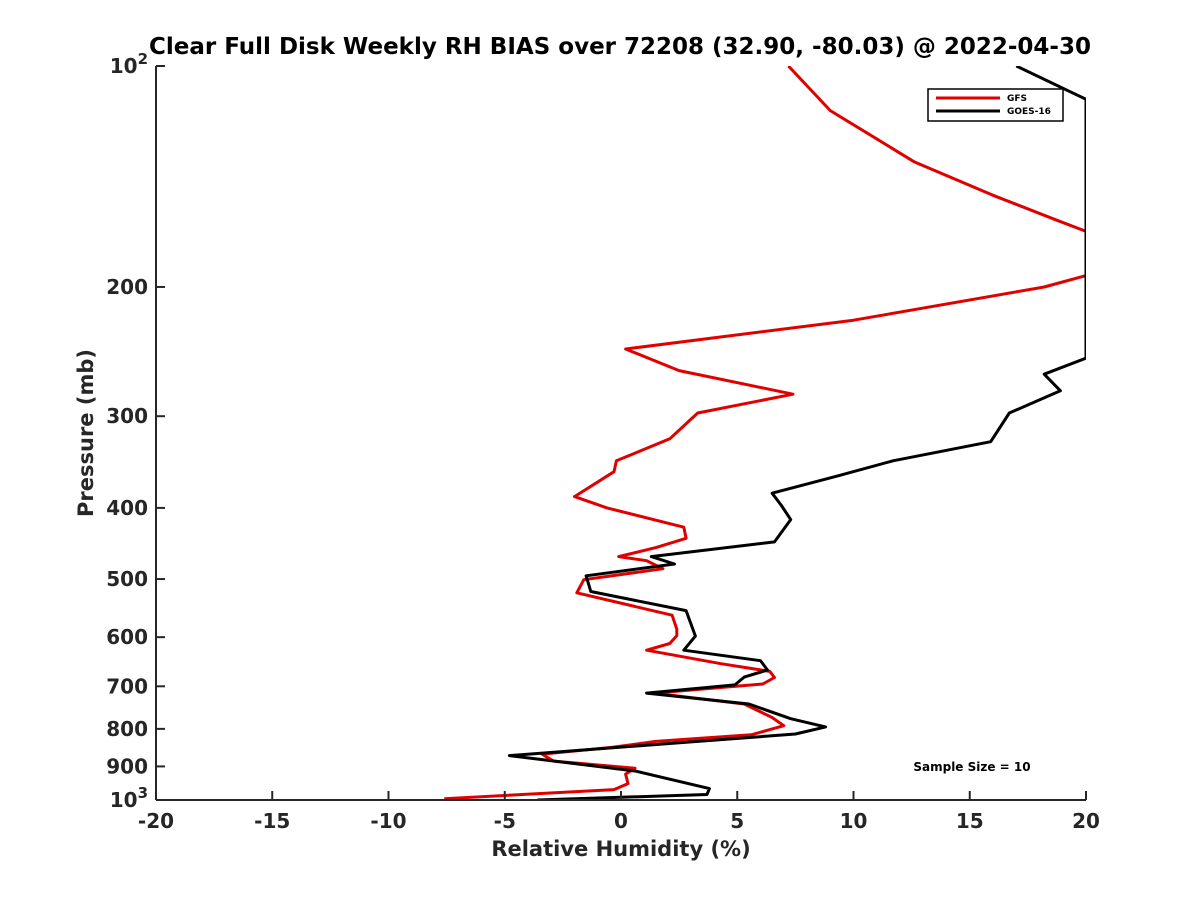  What do you see at coordinates (971, 767) in the screenshot?
I see `sample-size-annotation: Sample Size = 10` at bounding box center [971, 767].